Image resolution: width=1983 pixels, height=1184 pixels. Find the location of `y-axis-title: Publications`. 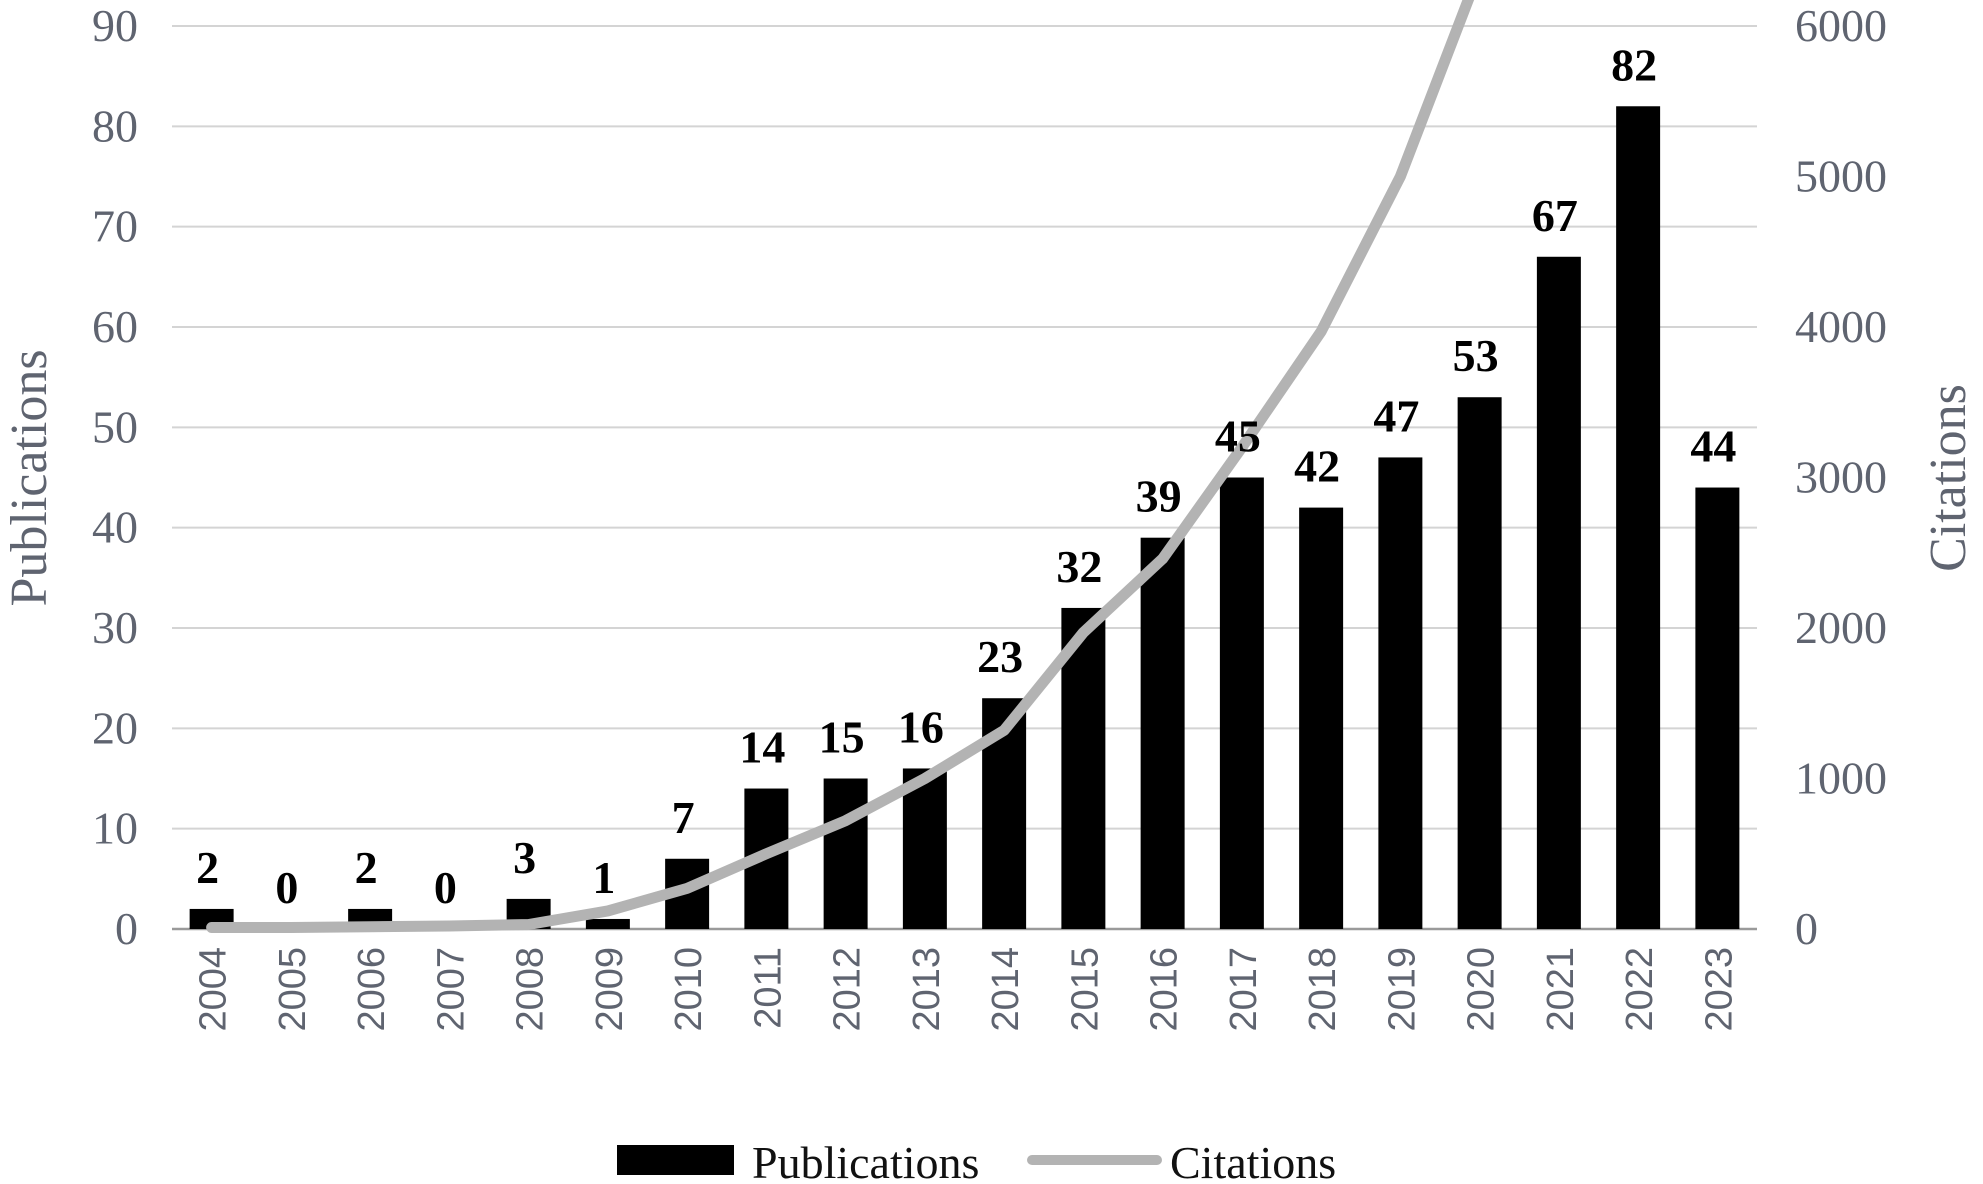

y-axis-title: Publications is located at coordinates (29, 477).